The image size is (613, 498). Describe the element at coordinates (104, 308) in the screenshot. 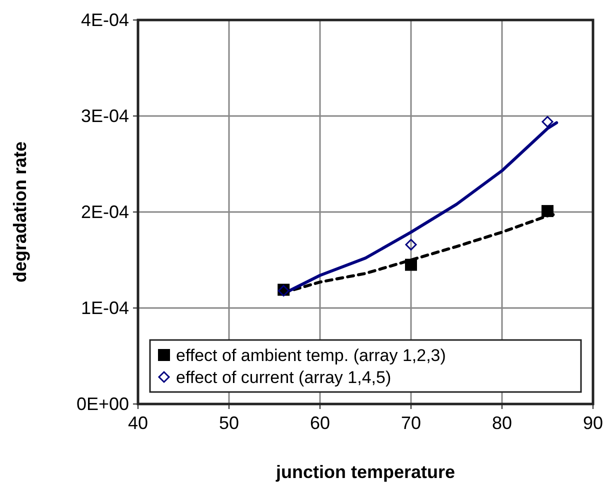

I see `y-tick-label: 1E-04` at that location.